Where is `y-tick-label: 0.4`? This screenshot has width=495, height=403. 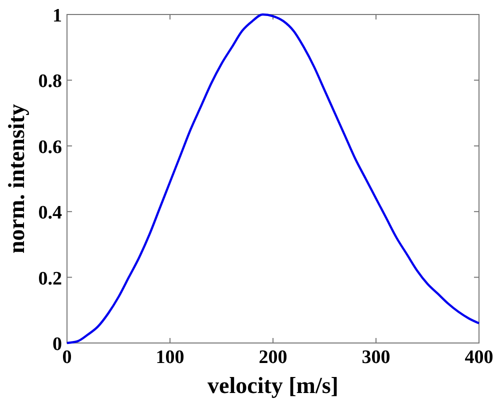
y-tick-label: 0.4 is located at coordinates (50, 213).